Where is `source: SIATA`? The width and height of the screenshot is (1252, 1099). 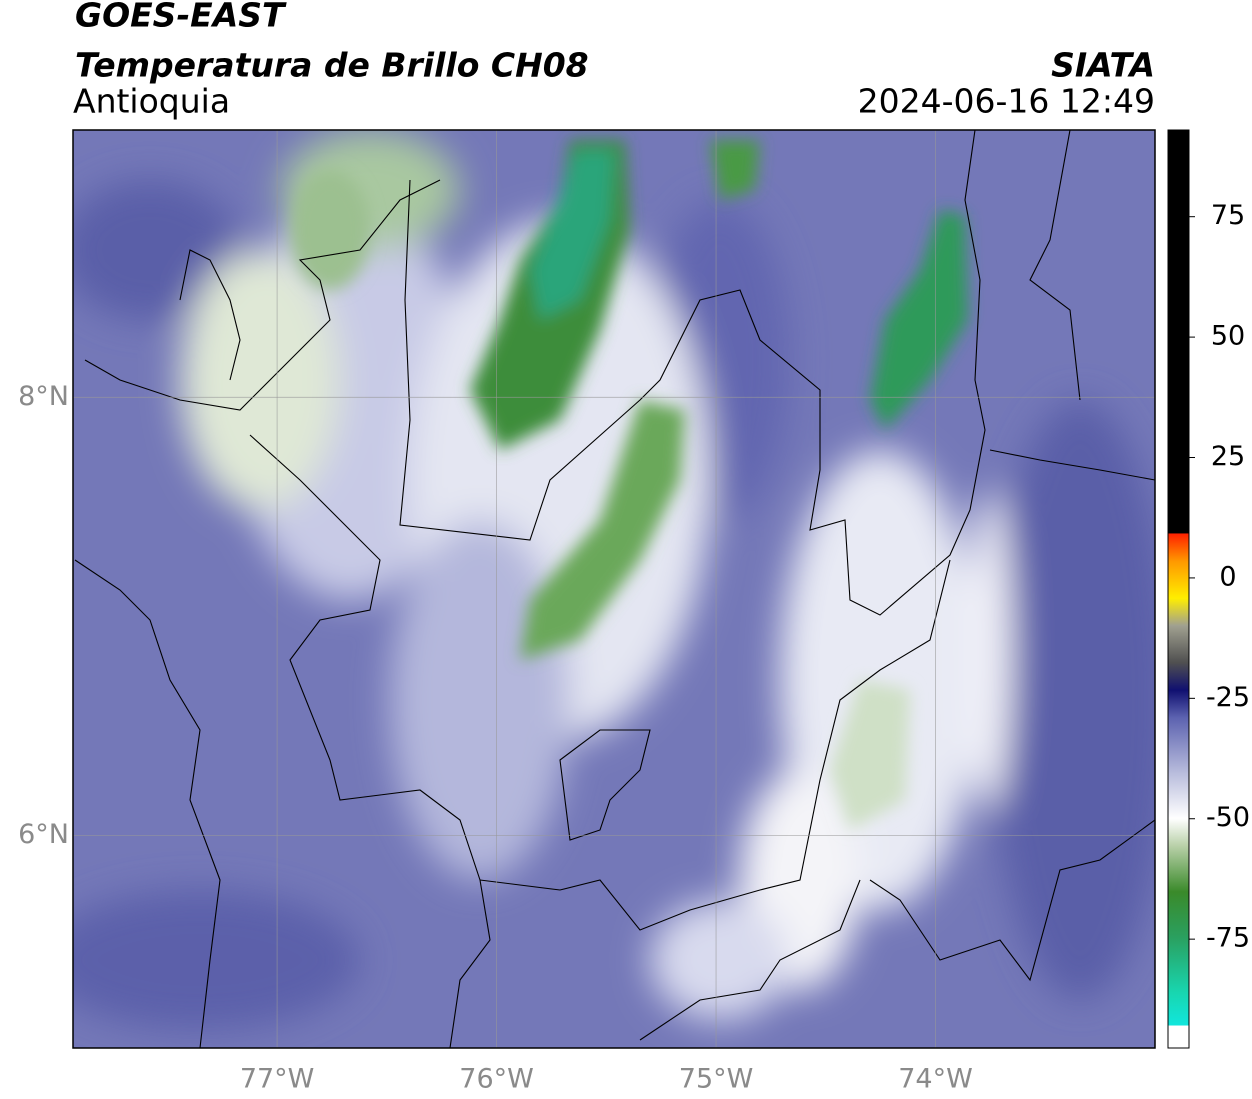 source: SIATA is located at coordinates (1103, 65).